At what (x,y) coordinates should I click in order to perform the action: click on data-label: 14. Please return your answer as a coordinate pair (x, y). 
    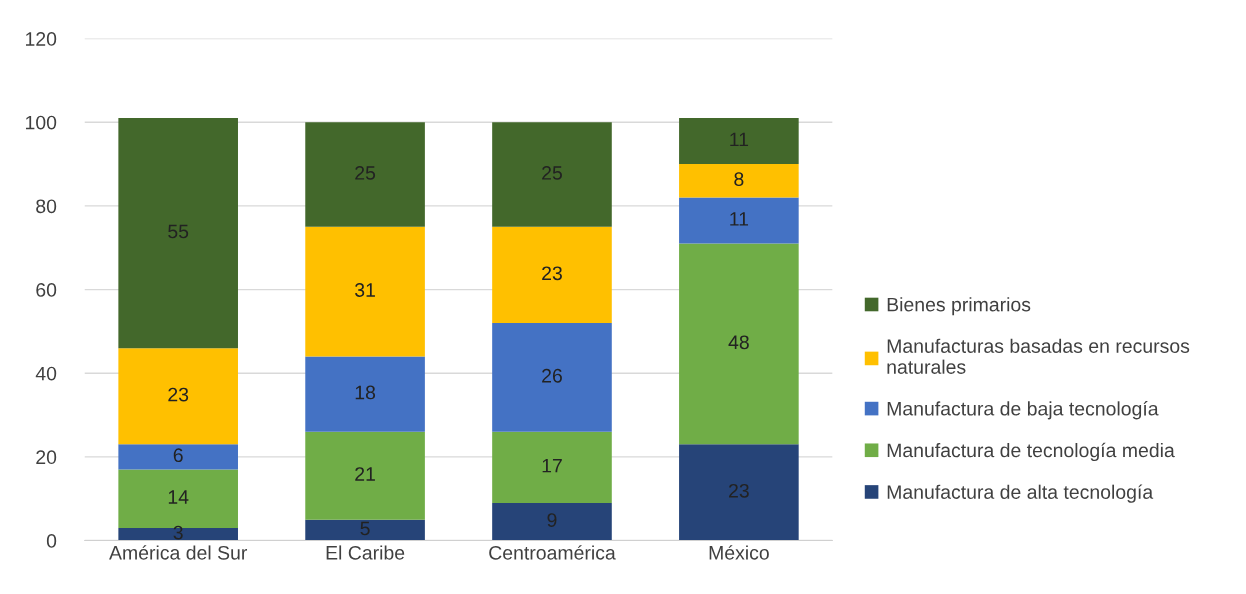
    Looking at the image, I should click on (178, 497).